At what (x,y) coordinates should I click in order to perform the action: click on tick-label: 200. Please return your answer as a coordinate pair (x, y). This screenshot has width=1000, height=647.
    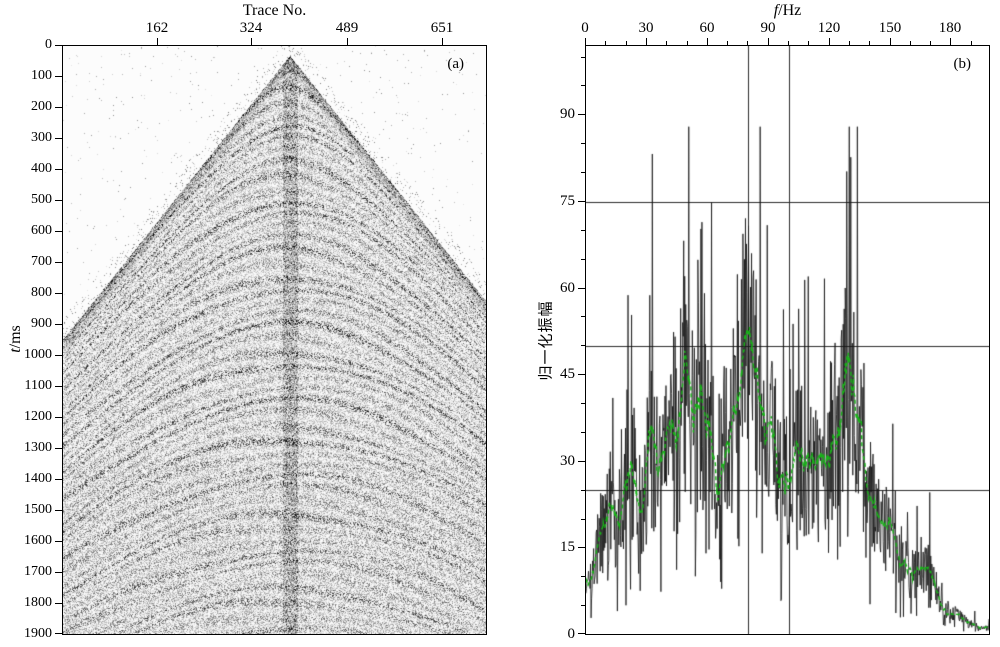
    Looking at the image, I should click on (41, 106).